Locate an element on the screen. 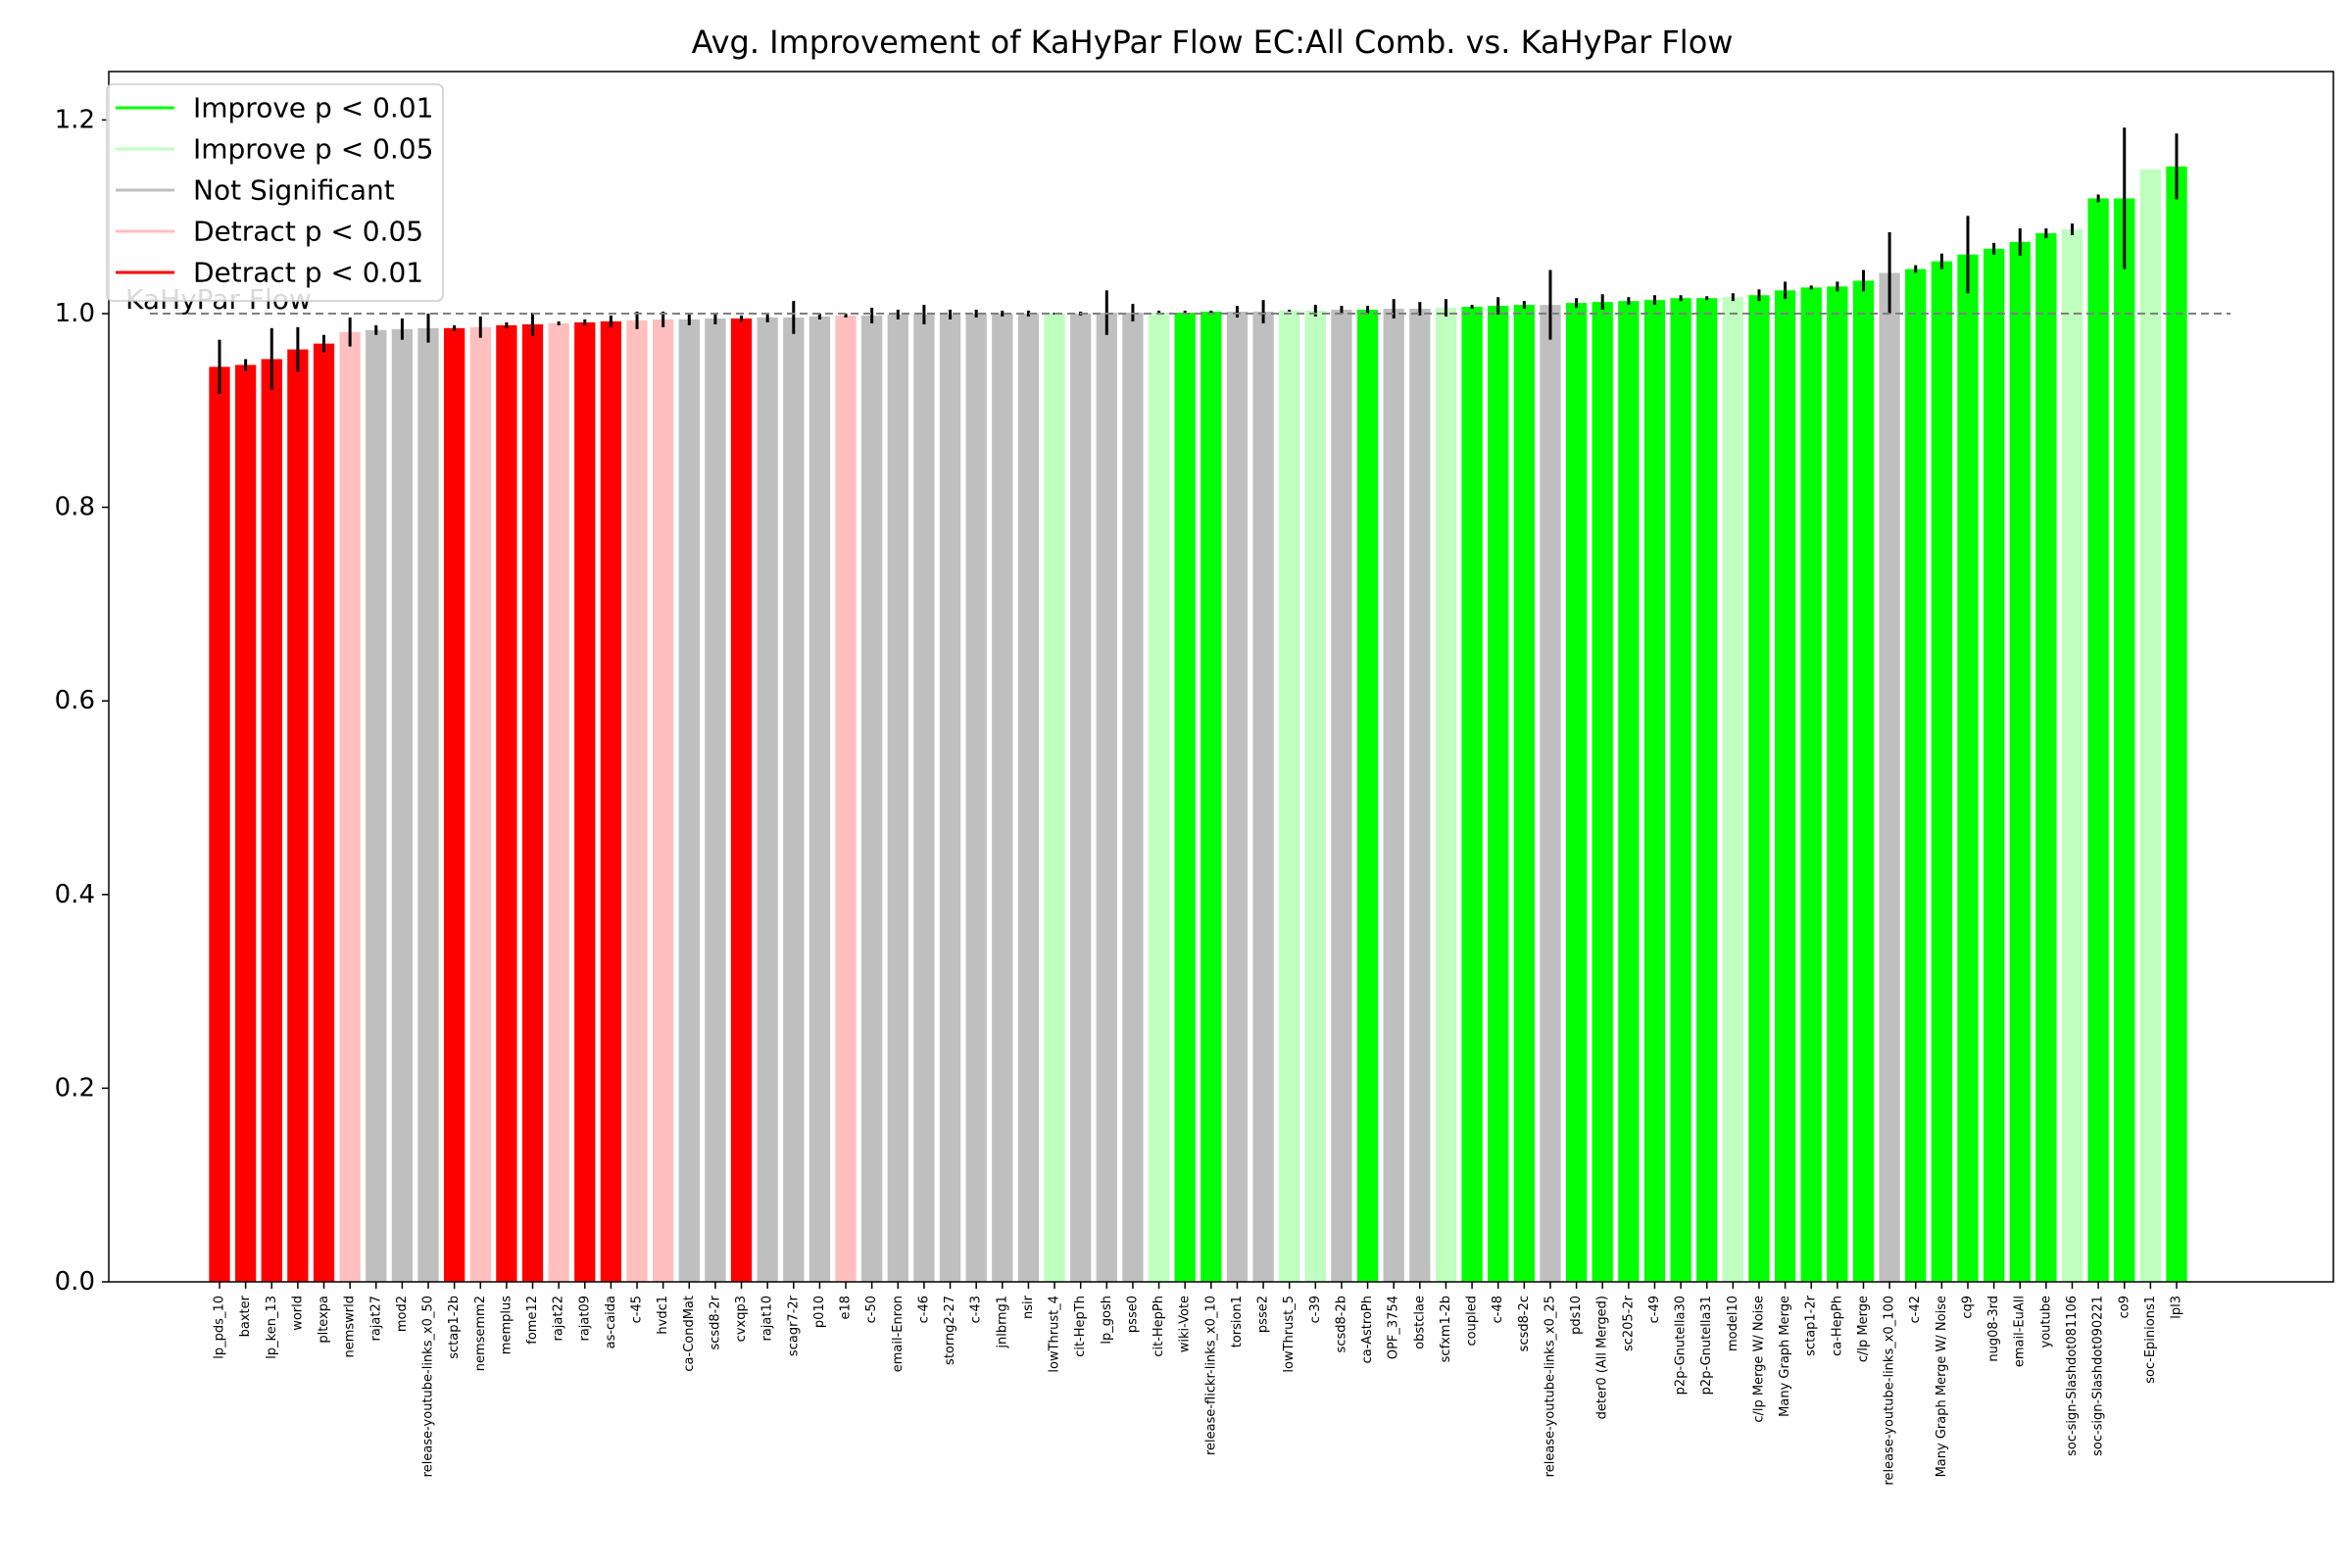 Image resolution: width=2352 pixels, height=1568 pixels. x-tick-label: e18 is located at coordinates (846, 1308).